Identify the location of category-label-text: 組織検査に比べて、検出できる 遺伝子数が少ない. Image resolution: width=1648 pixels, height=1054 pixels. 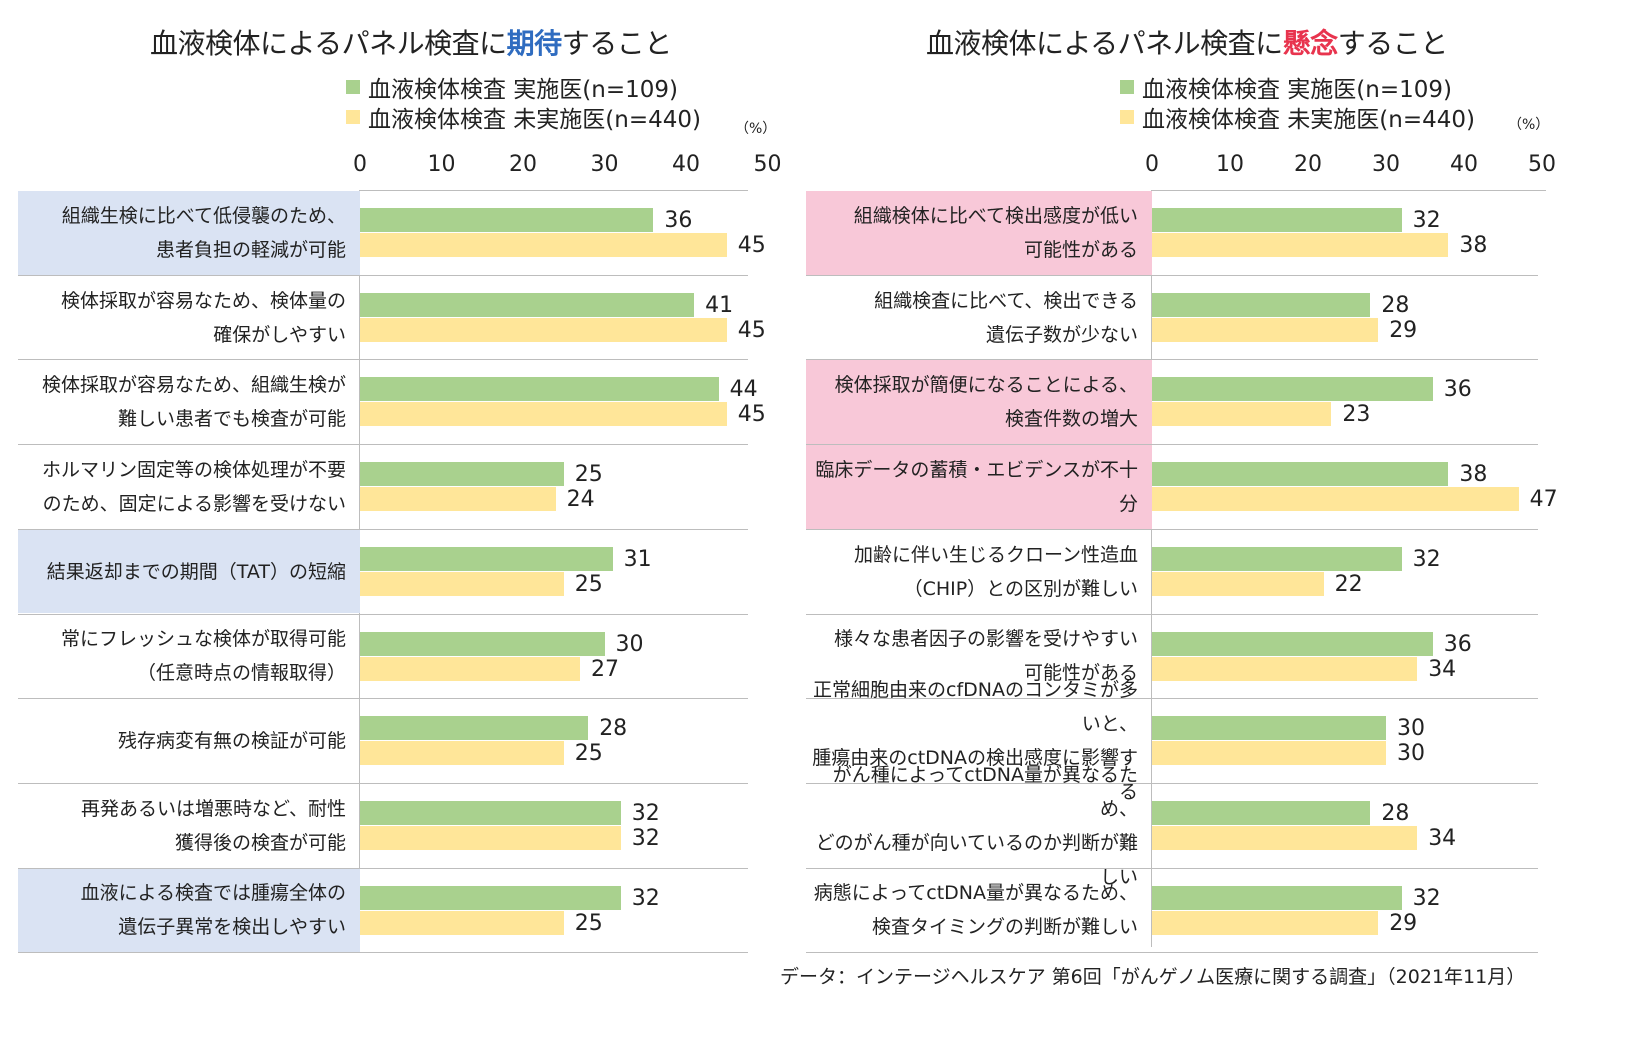
(1006, 318).